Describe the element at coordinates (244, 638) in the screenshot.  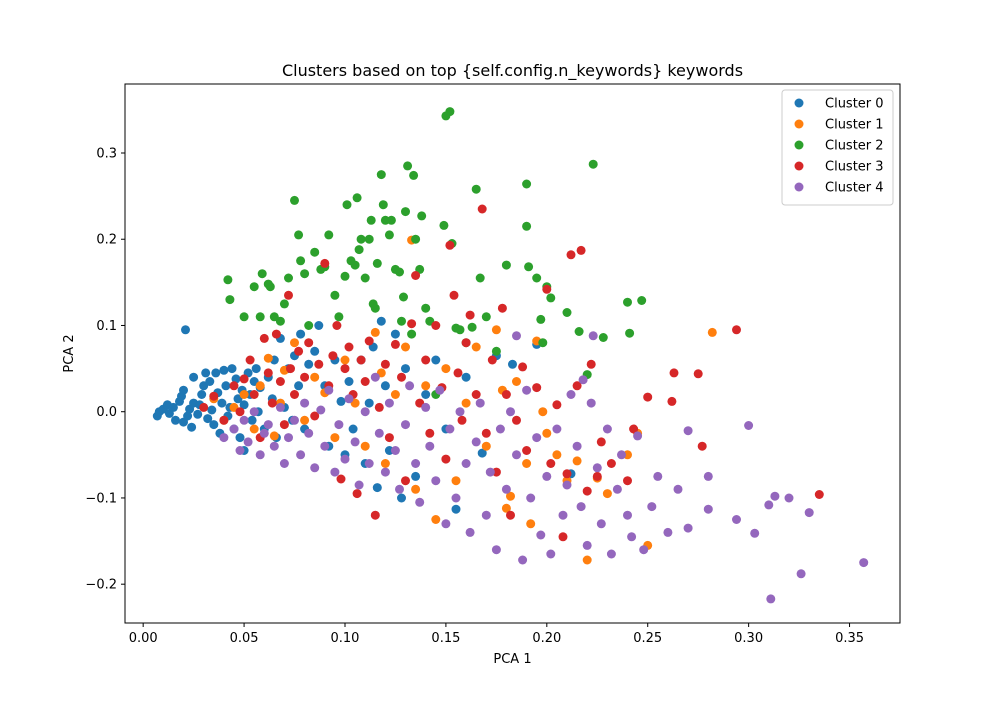
I see `x-tick-label: 0.05` at that location.